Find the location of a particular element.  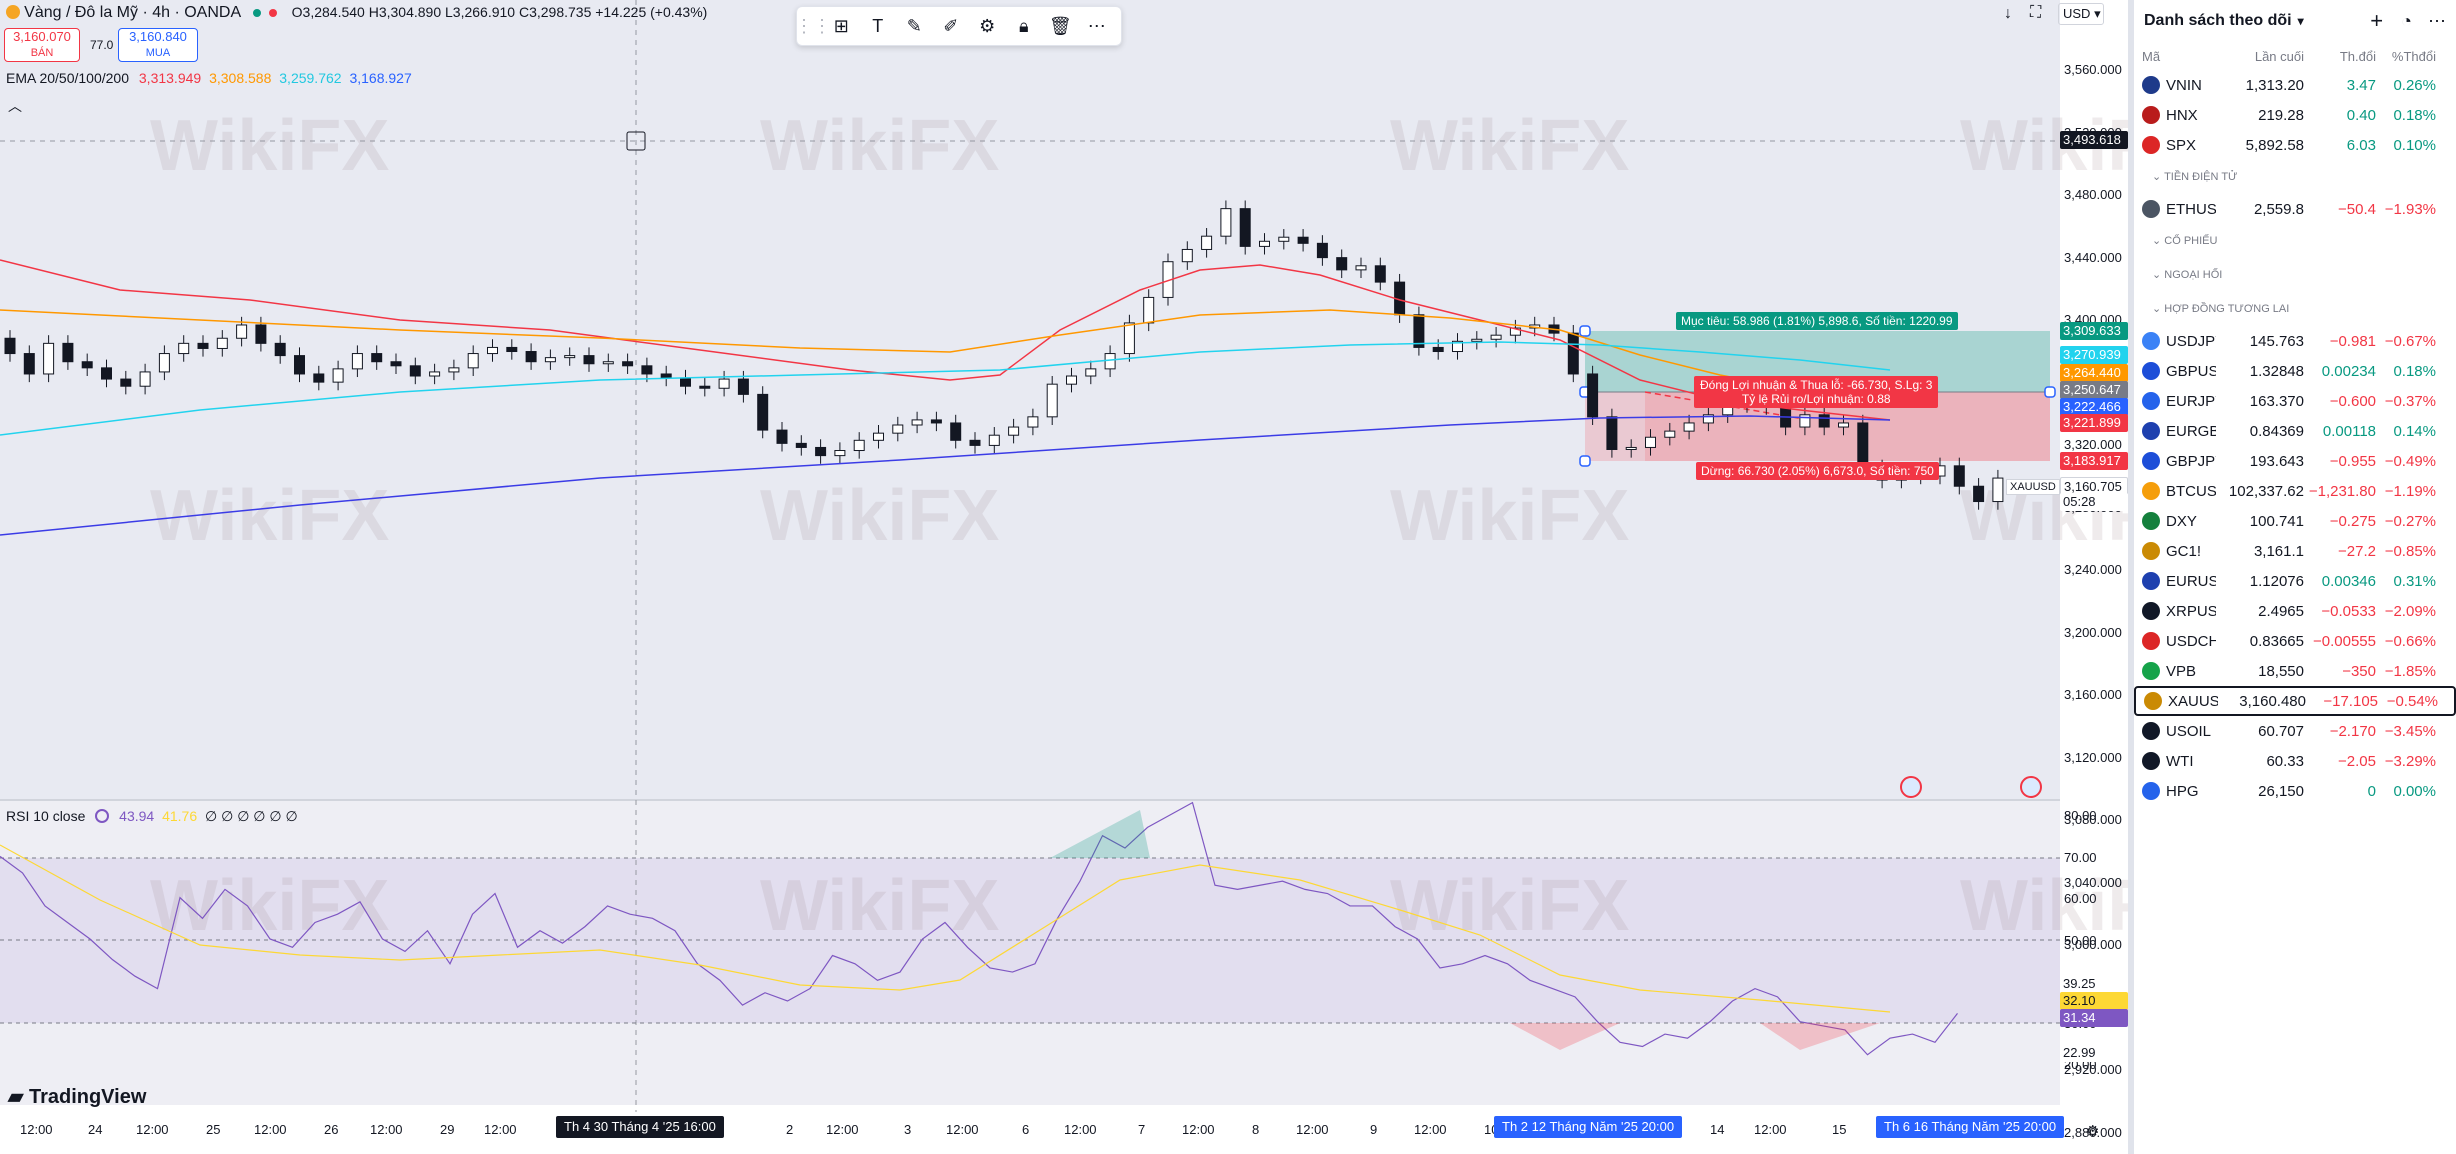

advanced-view-icon: ◔ is located at coordinates (2406, 20).